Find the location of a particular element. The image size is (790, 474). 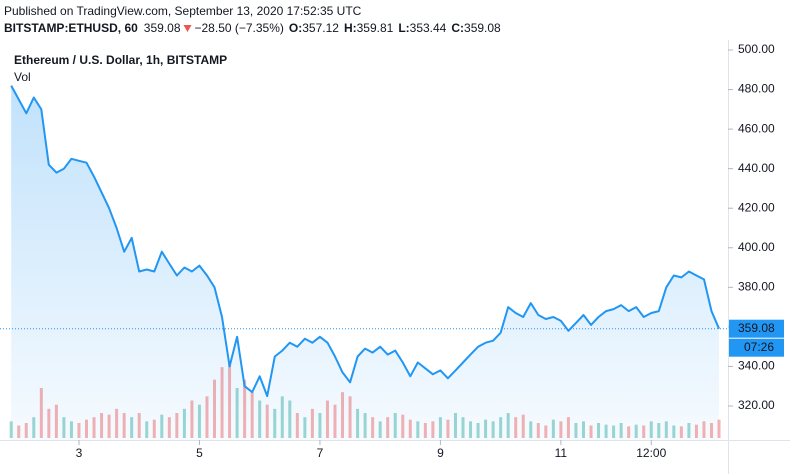

symbol: BITSTAMP:ETHUSD, 60 is located at coordinates (71, 28).